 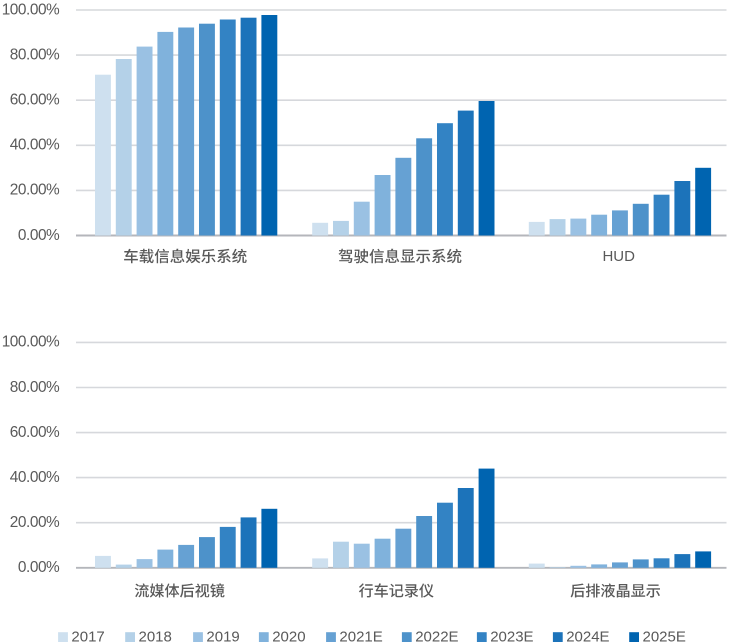 I want to click on svg-text: 2019, so click(x=222, y=636).